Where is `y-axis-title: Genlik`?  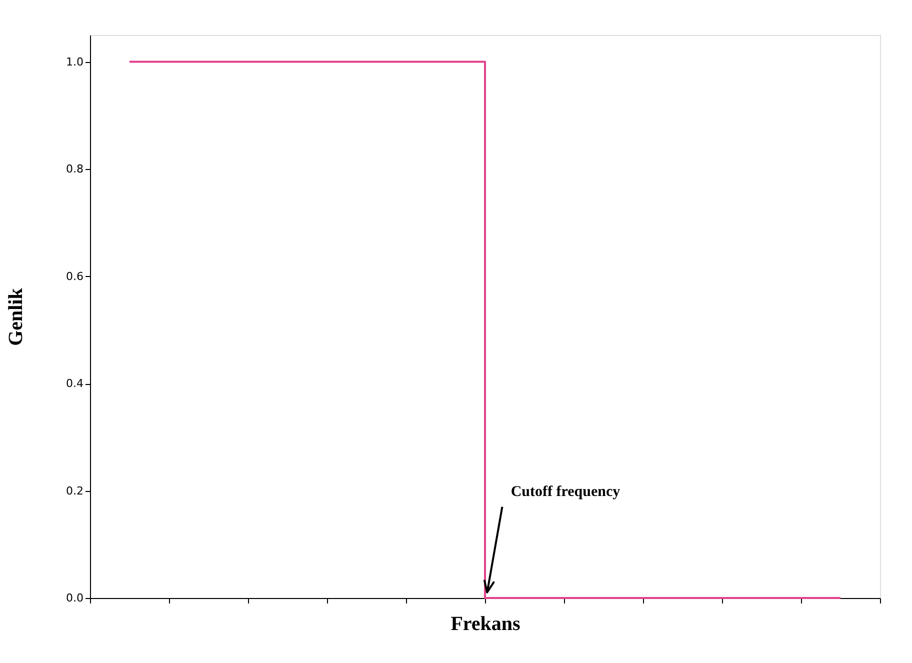 y-axis-title: Genlik is located at coordinates (16, 316).